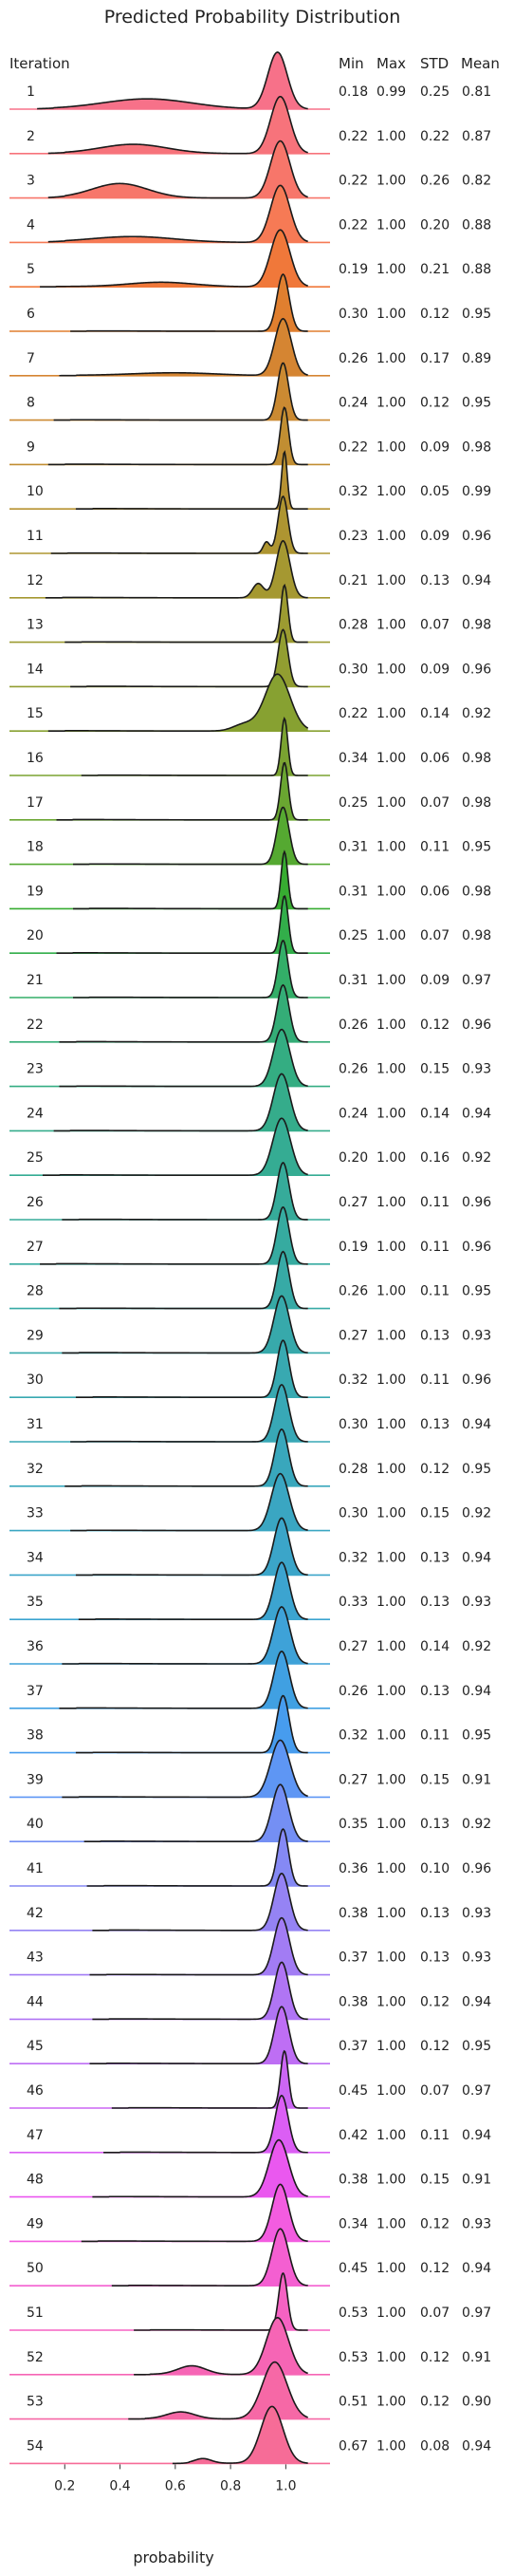  I want to click on ridge-row: 17 0.25 1.00 0.07 0.98, so click(250, 791).